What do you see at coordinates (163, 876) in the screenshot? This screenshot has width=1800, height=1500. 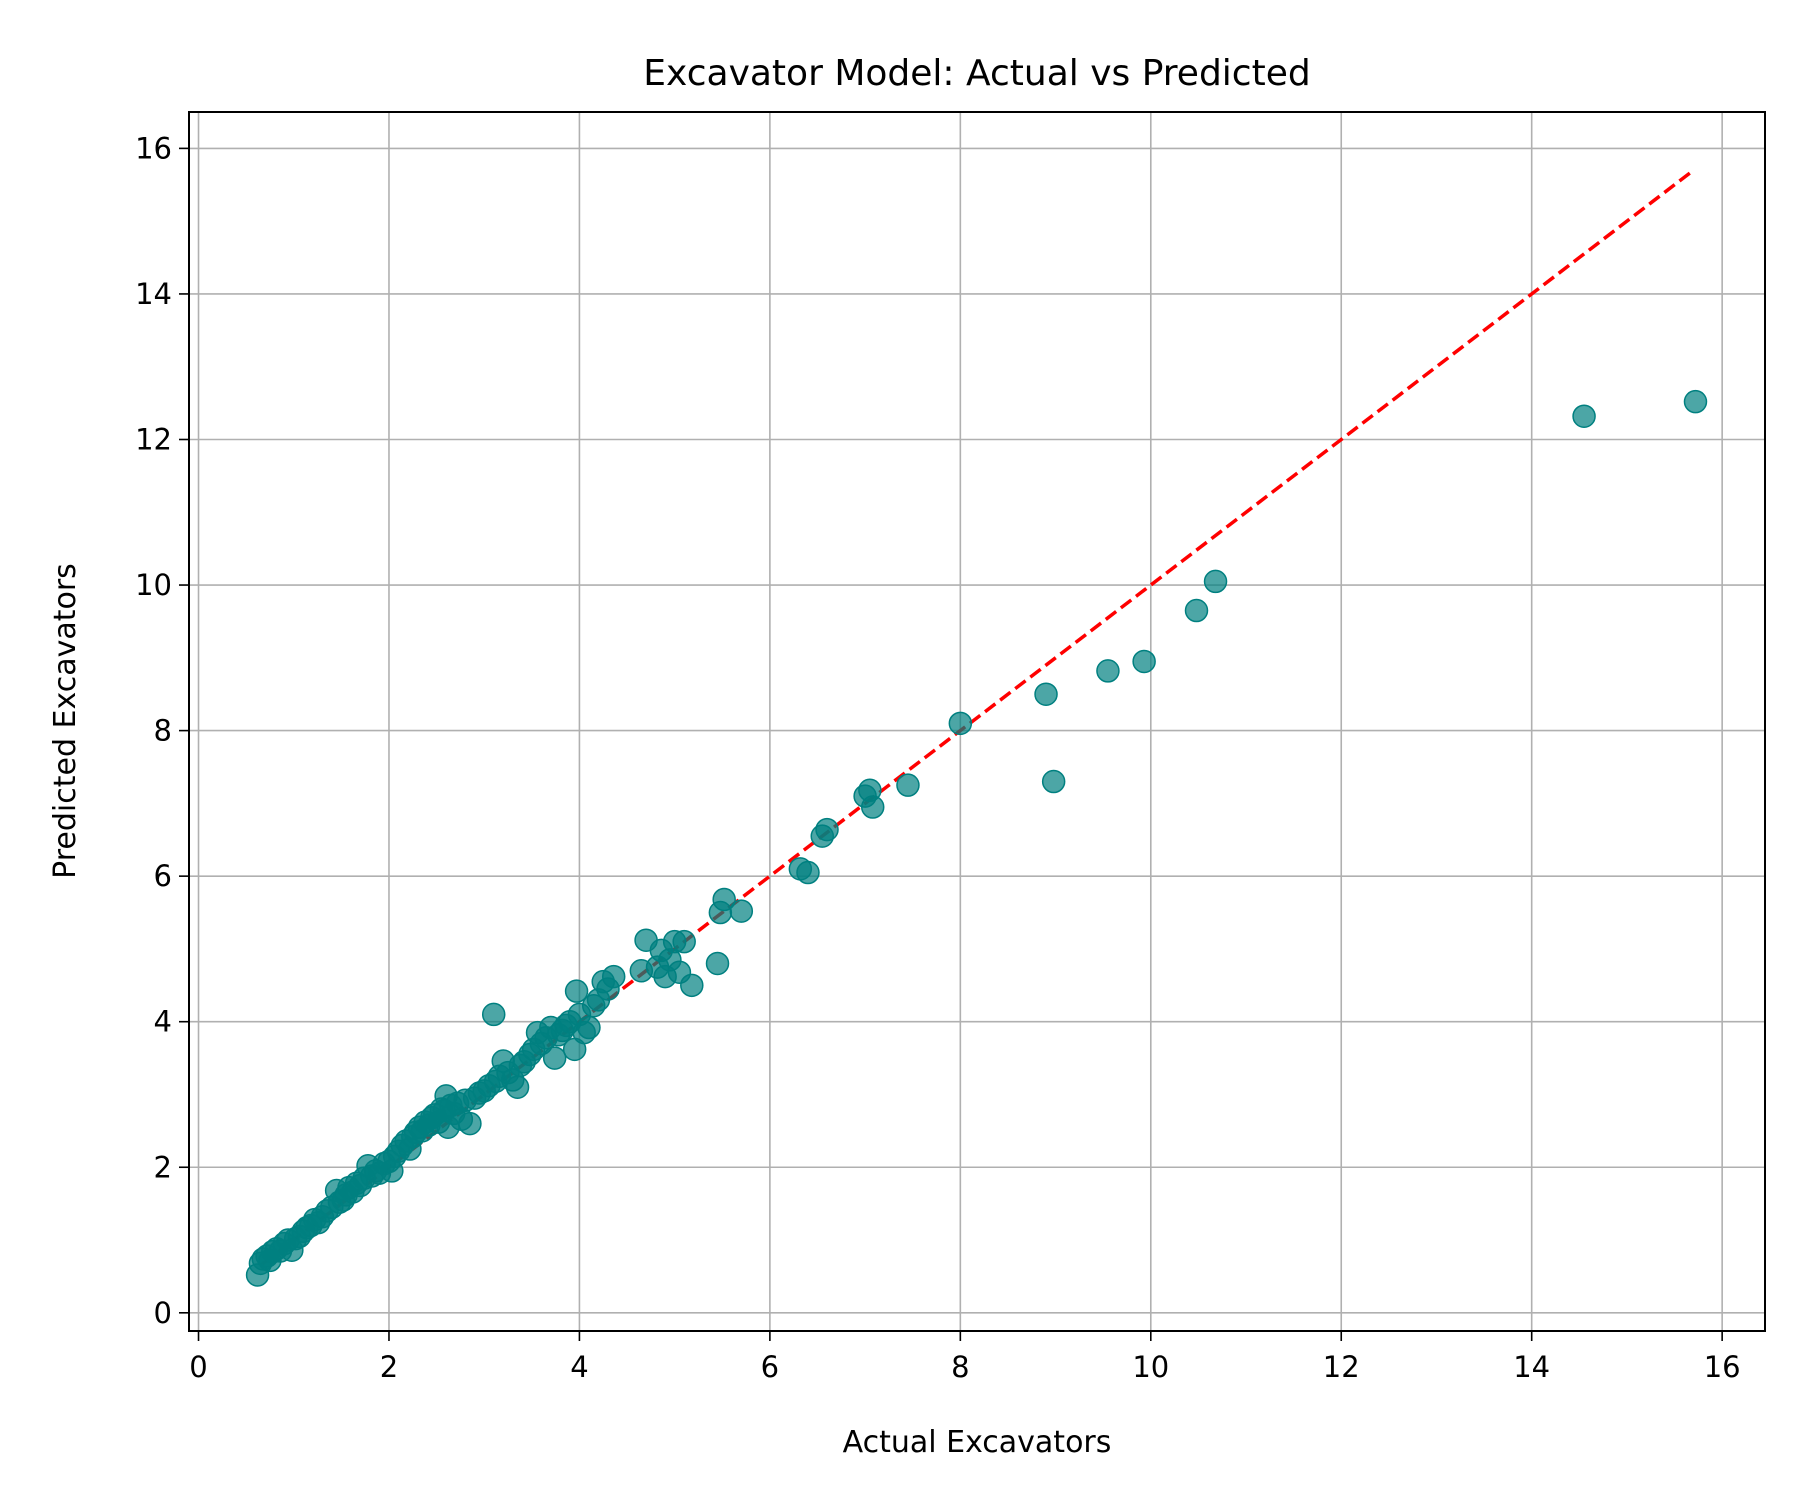 I see `y-tick-label: 6` at bounding box center [163, 876].